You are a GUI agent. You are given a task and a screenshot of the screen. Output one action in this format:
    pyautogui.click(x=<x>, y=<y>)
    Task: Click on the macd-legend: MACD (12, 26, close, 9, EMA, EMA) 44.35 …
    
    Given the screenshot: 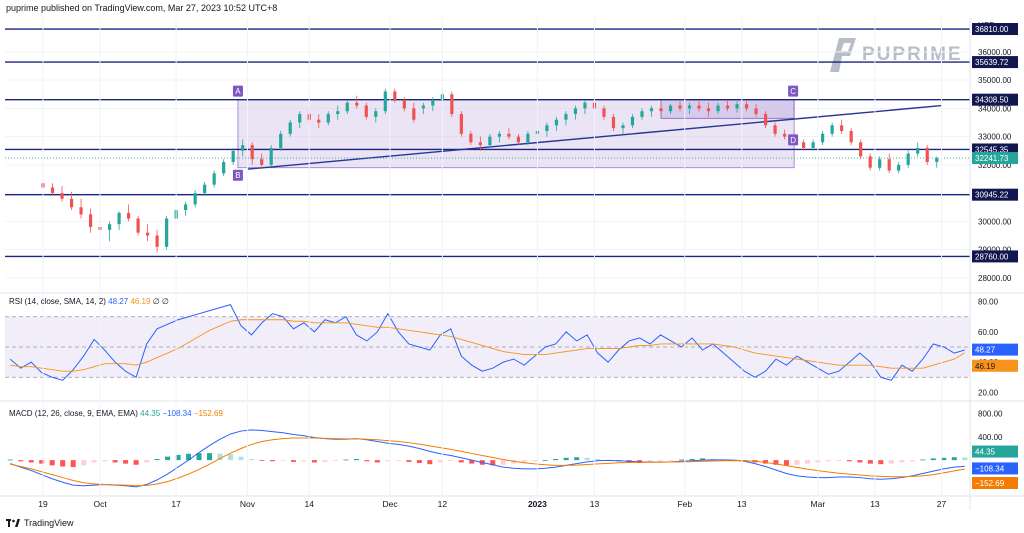 What is the action you would take?
    pyautogui.click(x=116, y=413)
    